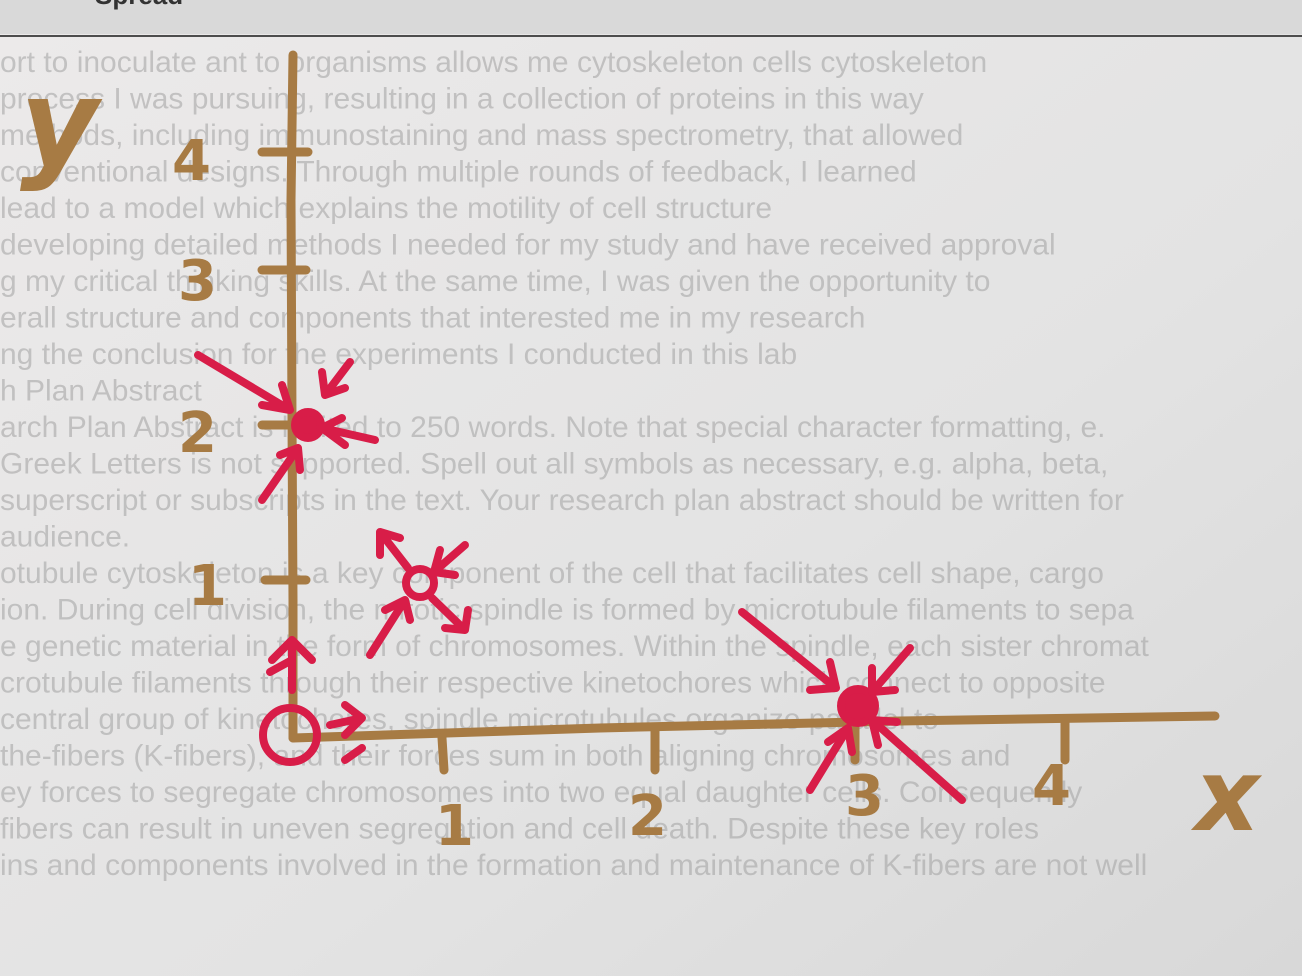  I want to click on arrow-from-upper-right, so click(336, 378).